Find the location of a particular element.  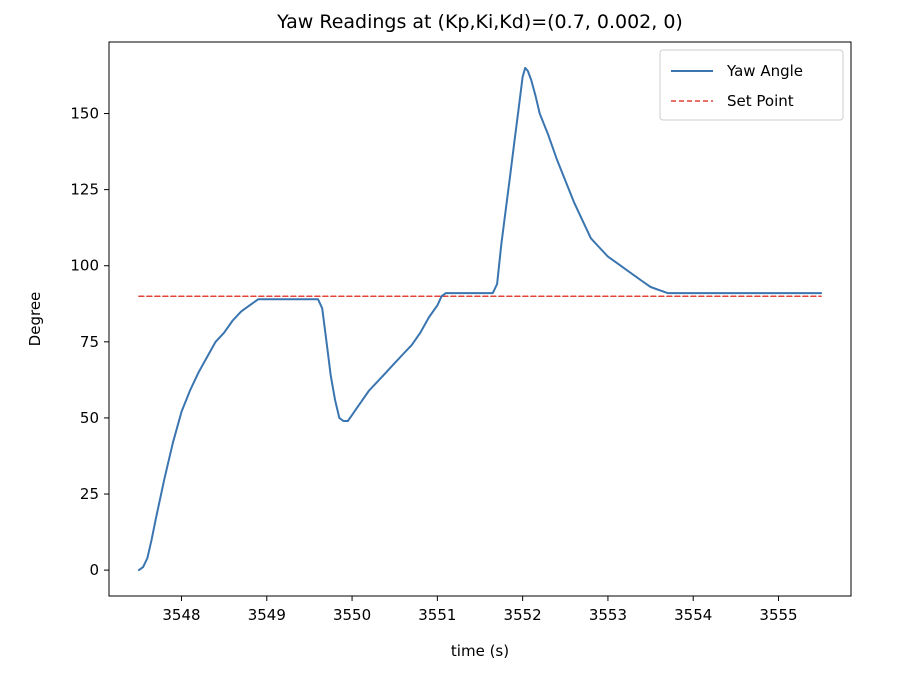

legend: Yaw Angle Set Point is located at coordinates (751, 85).